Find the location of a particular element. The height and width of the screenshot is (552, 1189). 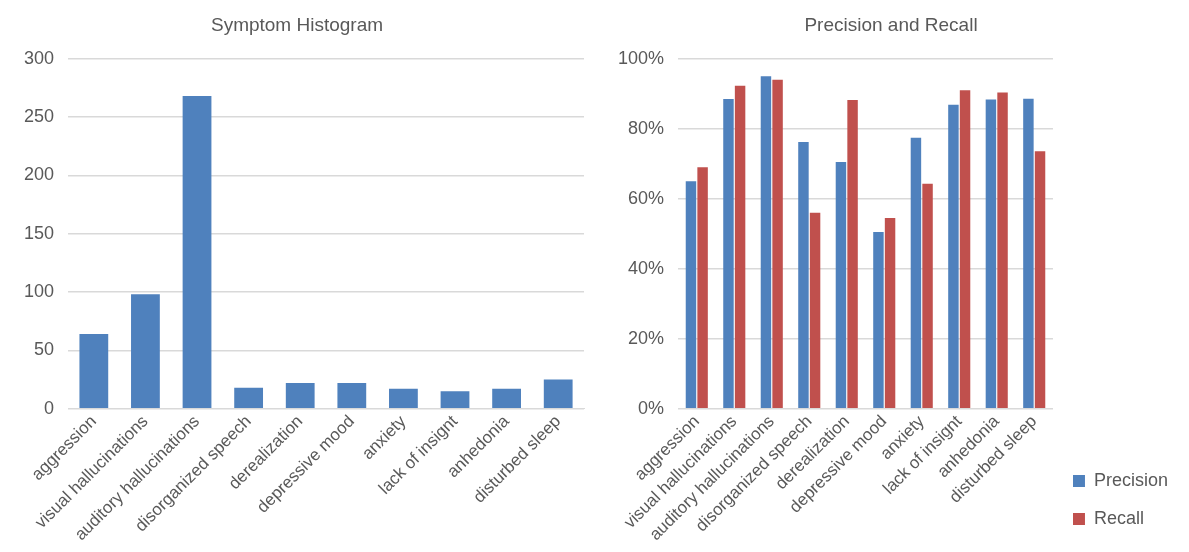

y-tick-label: 20% is located at coordinates (646, 337).